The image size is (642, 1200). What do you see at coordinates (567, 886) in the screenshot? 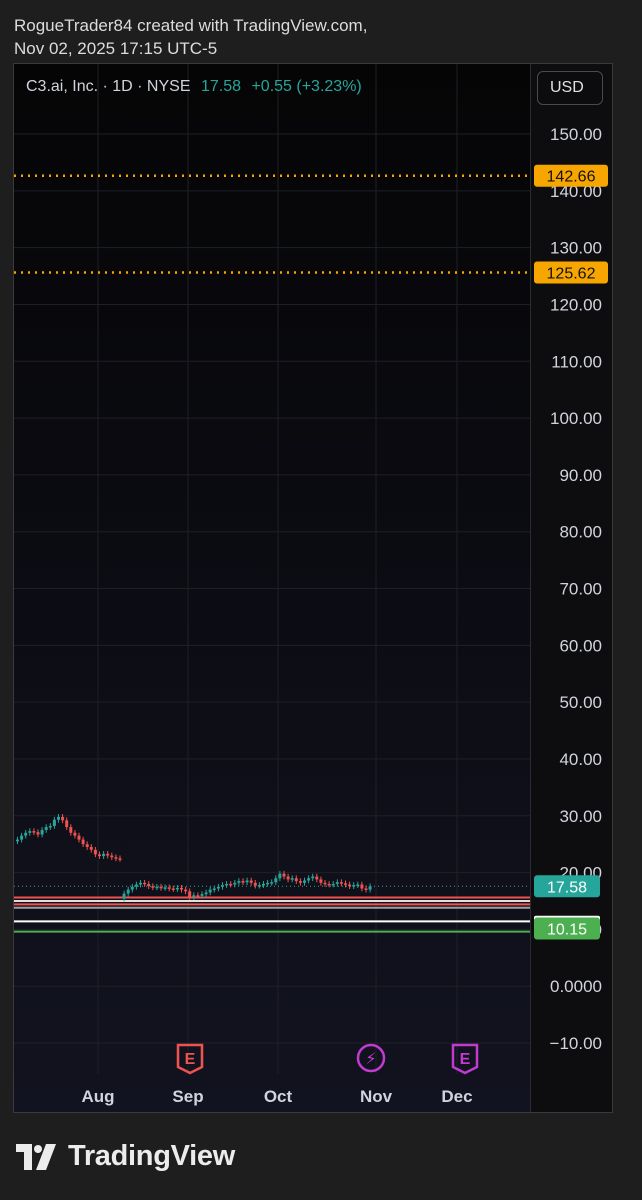
I see `current-price-tag` at bounding box center [567, 886].